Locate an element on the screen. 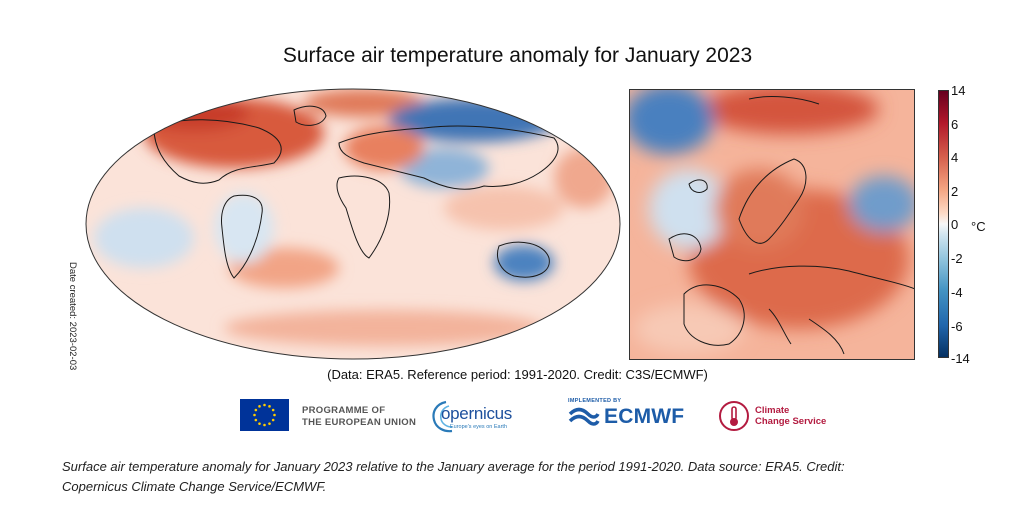 The width and height of the screenshot is (1035, 505). anomaly-barents-warm is located at coordinates (789, 111).